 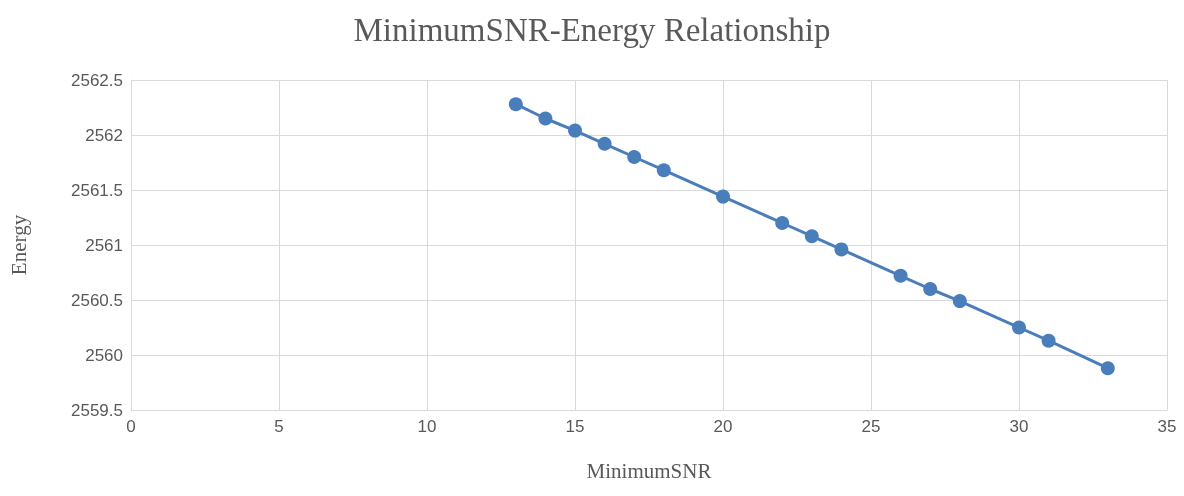 What do you see at coordinates (592, 29) in the screenshot?
I see `chart-title: MinimumSNR-Energy Relationship` at bounding box center [592, 29].